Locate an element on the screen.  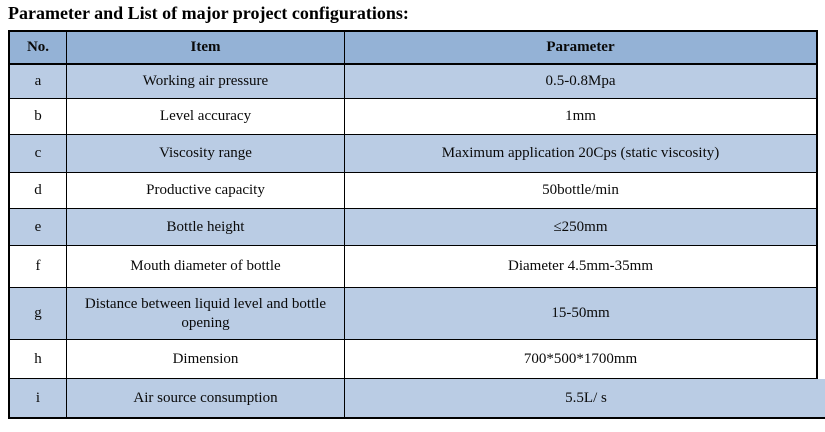
table-row-i: i Air source consumption 5.5L/ s is located at coordinates (417, 399).